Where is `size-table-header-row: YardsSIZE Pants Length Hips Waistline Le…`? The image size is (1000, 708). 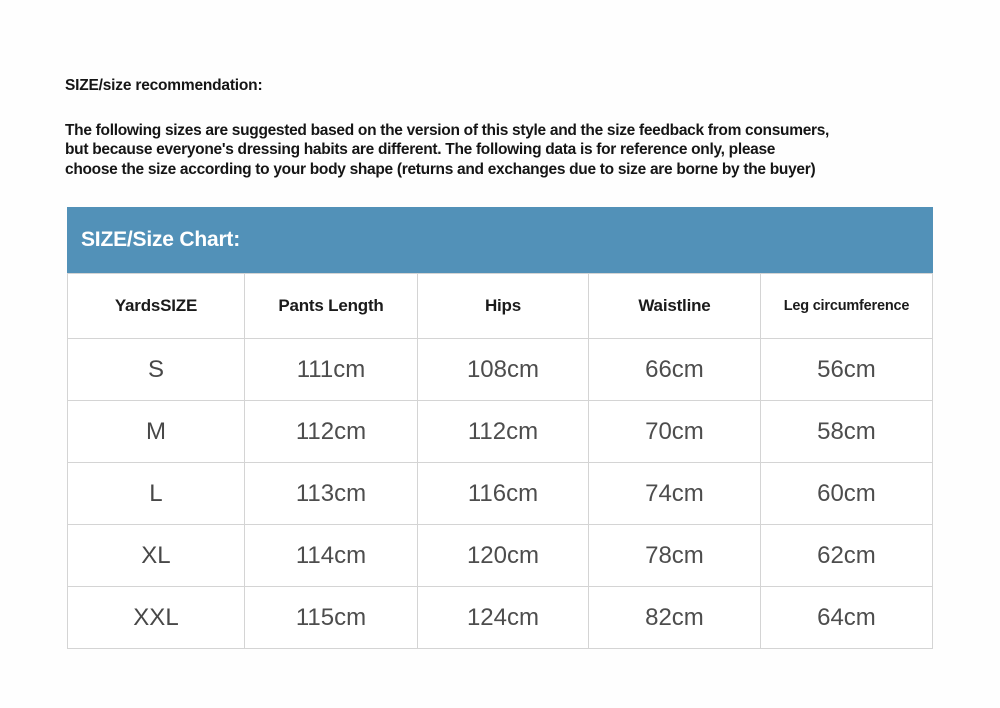 size-table-header-row: YardsSIZE Pants Length Hips Waistline Le… is located at coordinates (500, 306).